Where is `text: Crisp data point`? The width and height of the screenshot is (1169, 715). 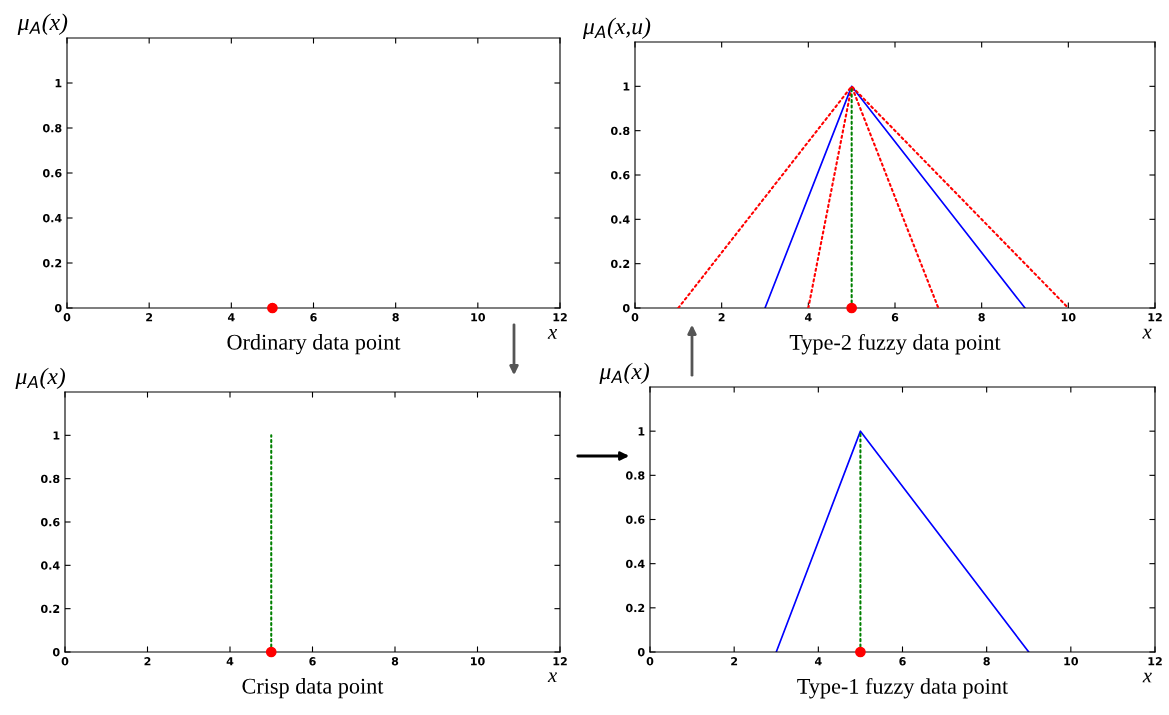
text: Crisp data point is located at coordinates (313, 688).